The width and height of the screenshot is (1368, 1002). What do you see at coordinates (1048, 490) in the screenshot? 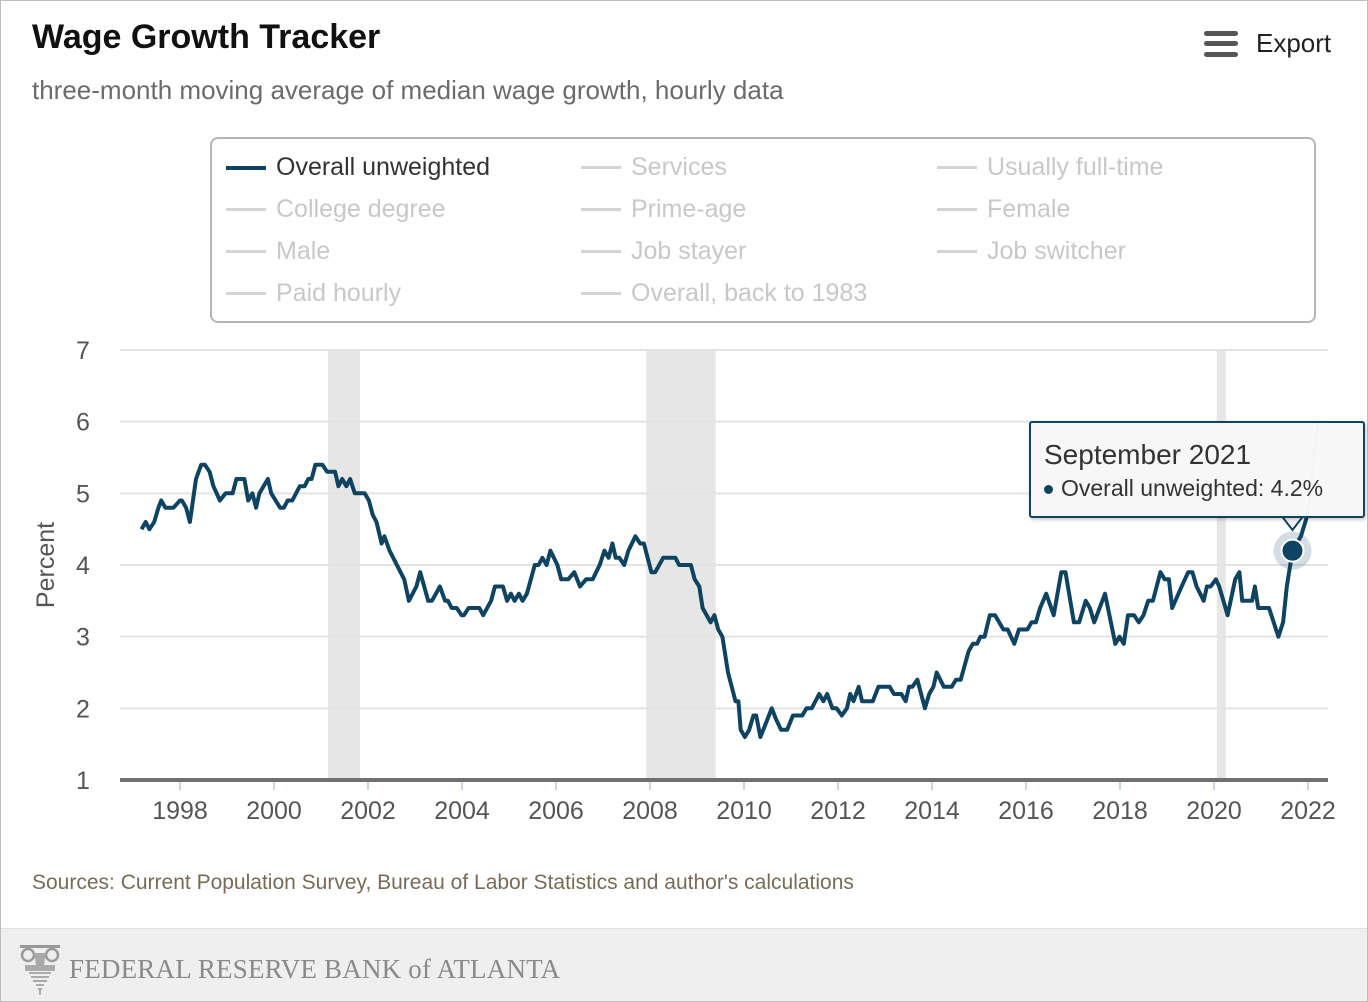
I see `series-dot-icon` at bounding box center [1048, 490].